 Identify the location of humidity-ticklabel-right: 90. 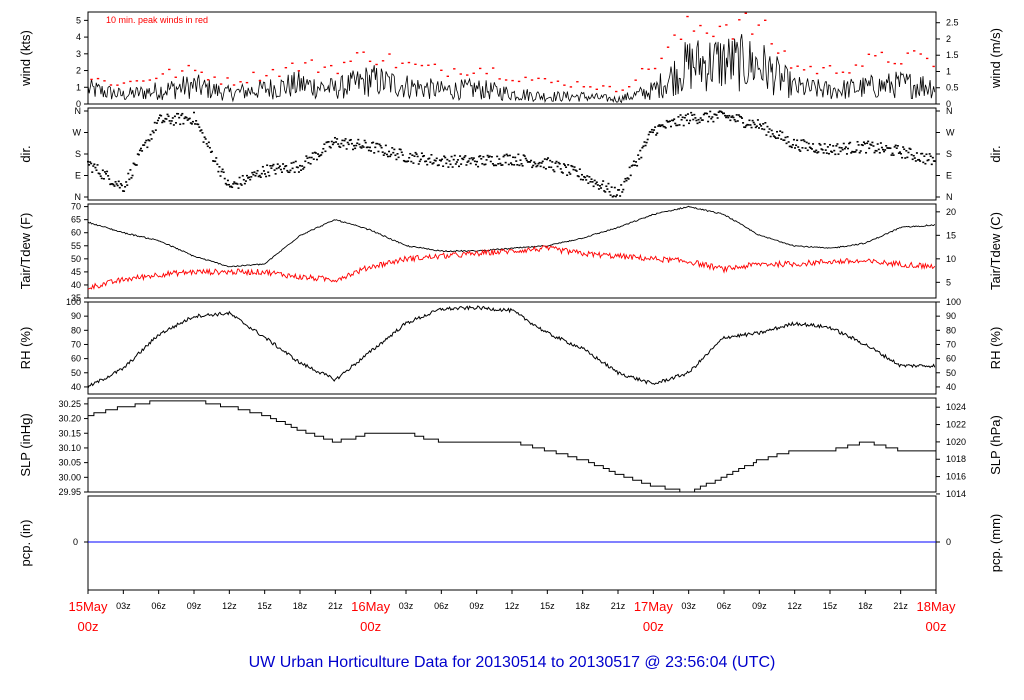
(951, 316).